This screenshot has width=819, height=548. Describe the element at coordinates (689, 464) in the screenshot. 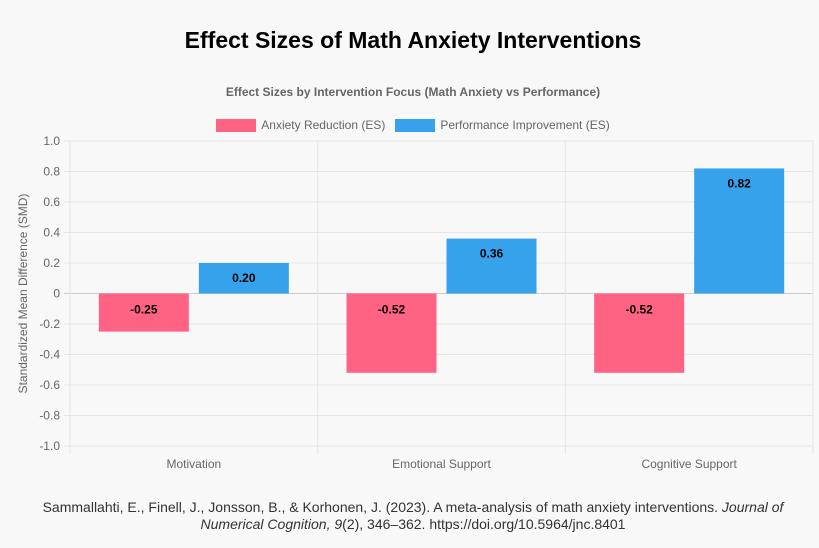

I see `x-tick-label: Cognitive Support` at that location.